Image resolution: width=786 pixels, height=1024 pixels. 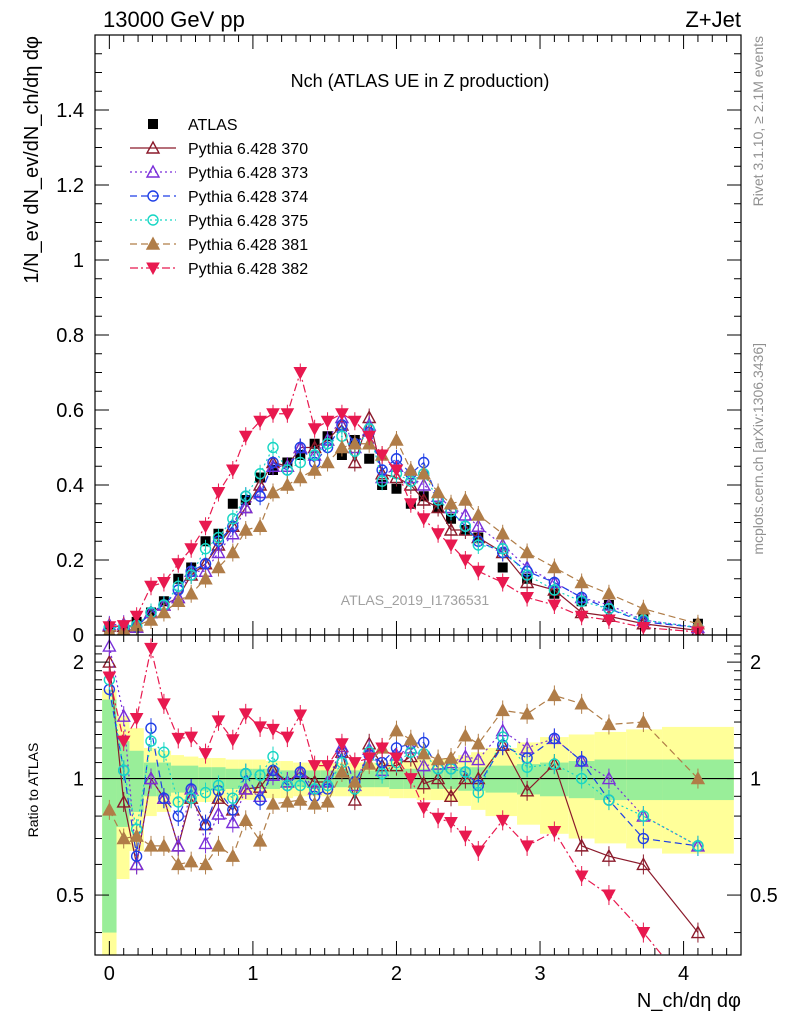 I want to click on main-ytick-label: 0.8, so click(x=70, y=336).